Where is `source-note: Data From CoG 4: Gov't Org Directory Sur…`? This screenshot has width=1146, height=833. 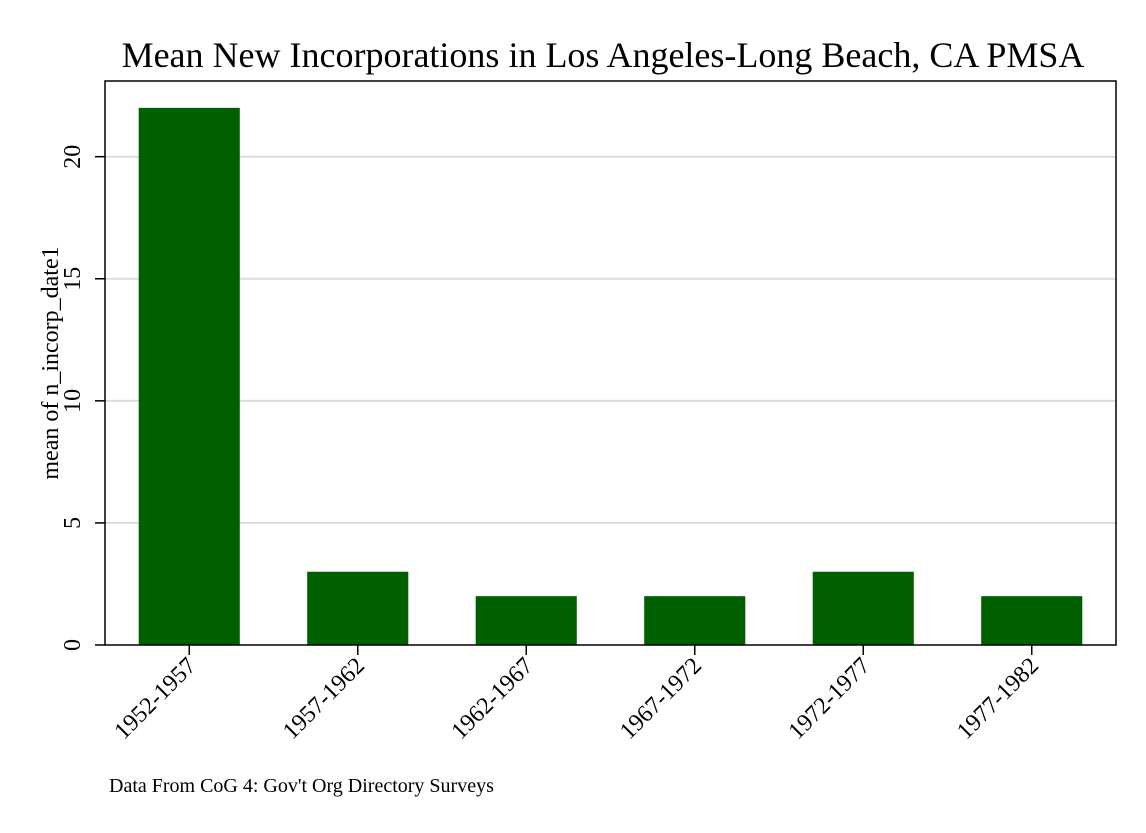
source-note: Data From CoG 4: Gov't Org Directory Sur… is located at coordinates (301, 786).